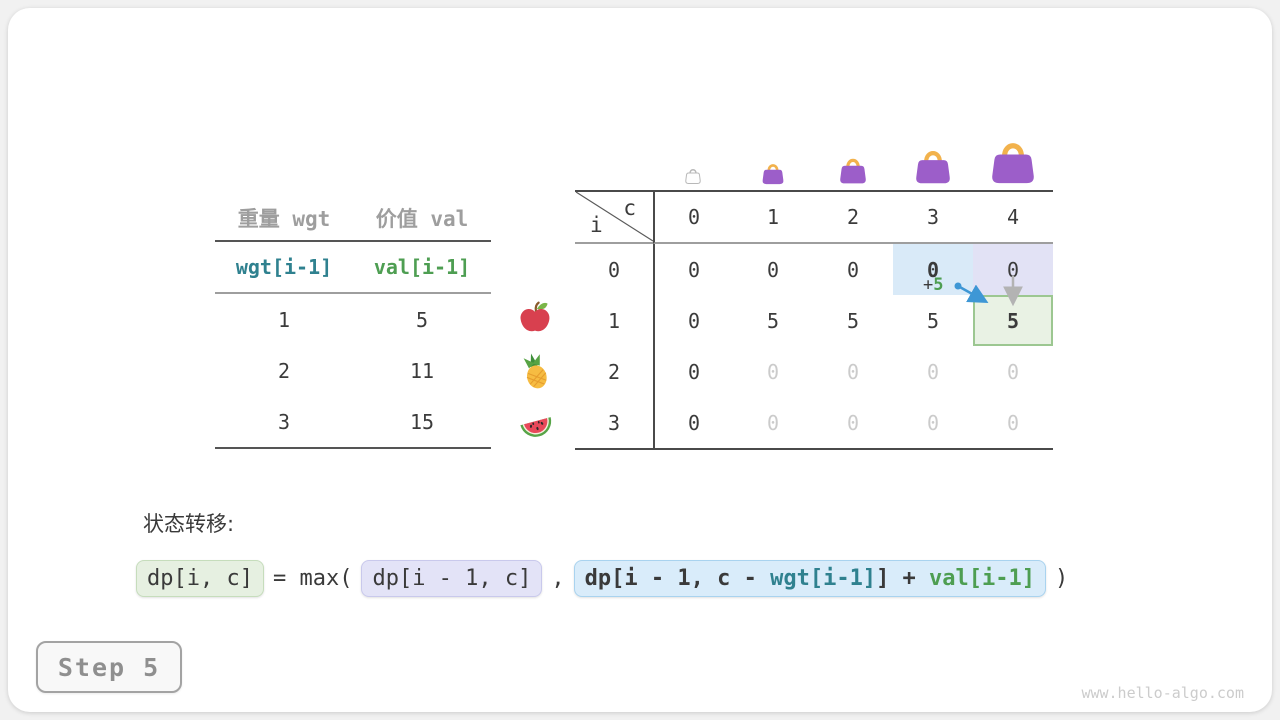 The width and height of the screenshot is (1280, 720). I want to click on row-var-label: i, so click(596, 225).